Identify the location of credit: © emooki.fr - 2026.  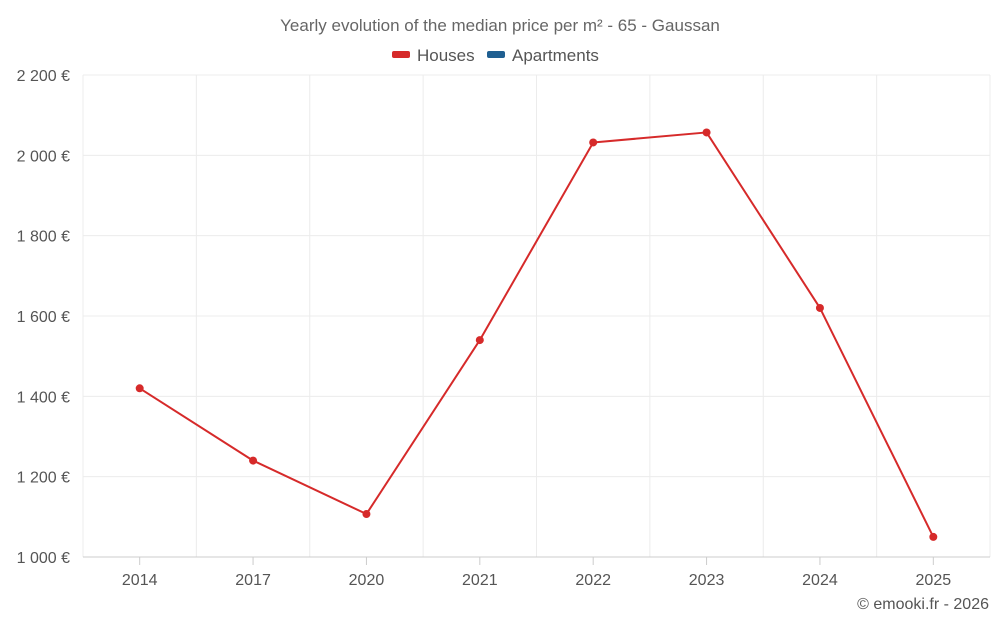
(923, 604).